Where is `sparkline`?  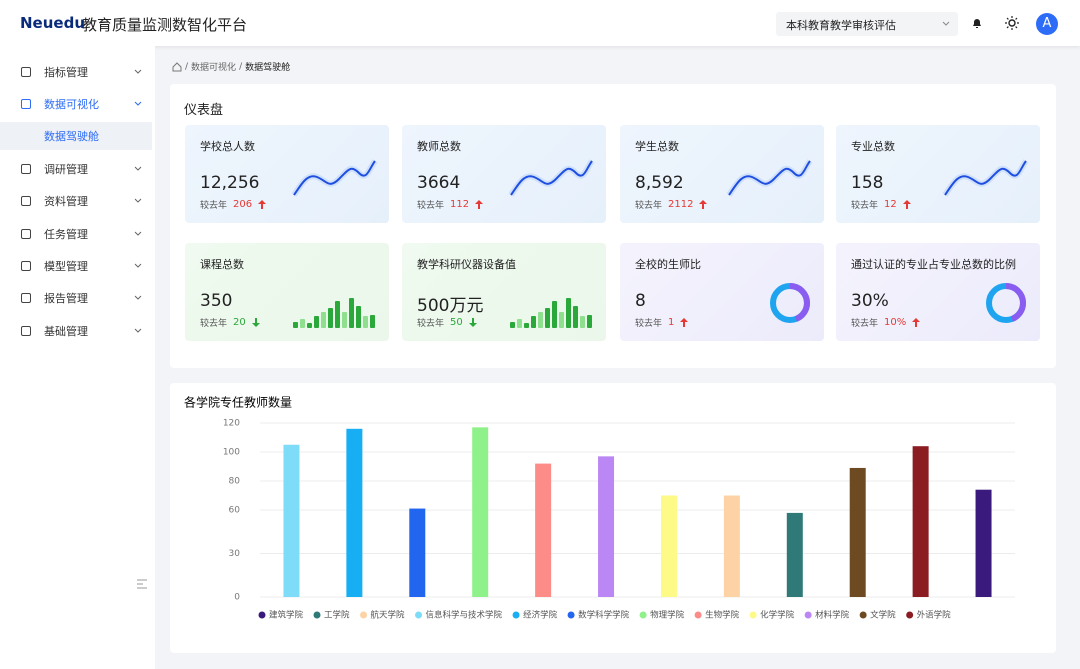 sparkline is located at coordinates (985, 178).